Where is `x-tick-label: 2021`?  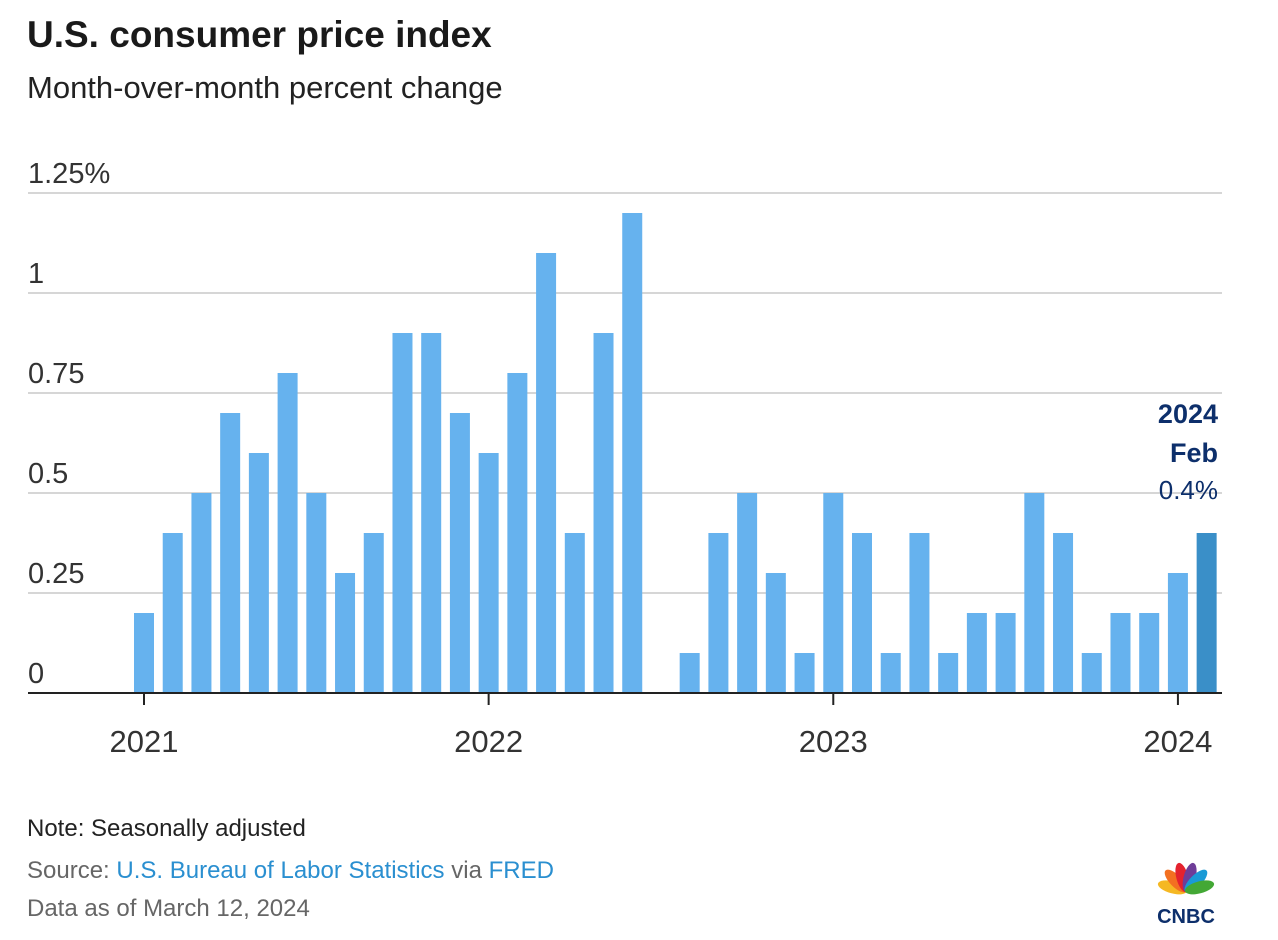
x-tick-label: 2021 is located at coordinates (144, 741).